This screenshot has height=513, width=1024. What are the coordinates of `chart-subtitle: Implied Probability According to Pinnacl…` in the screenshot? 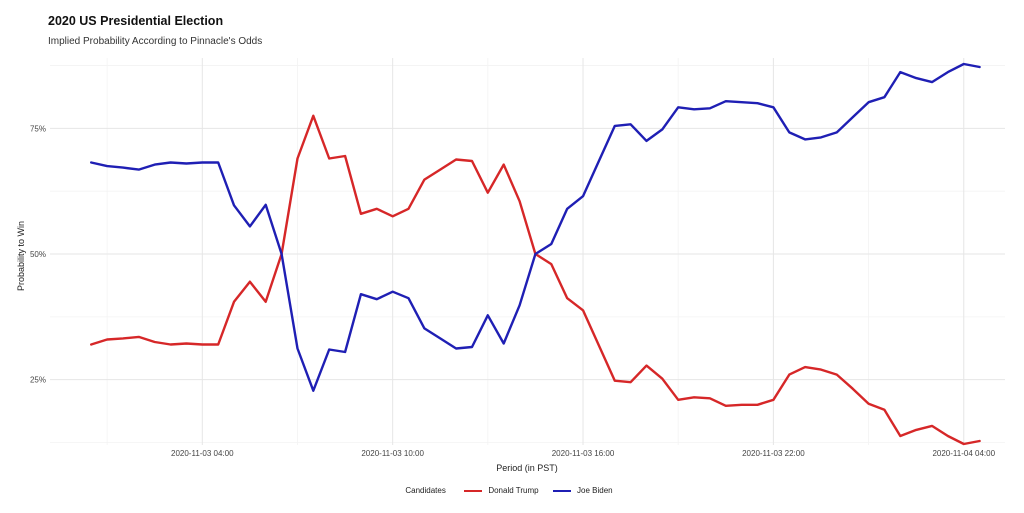 It's located at (155, 41).